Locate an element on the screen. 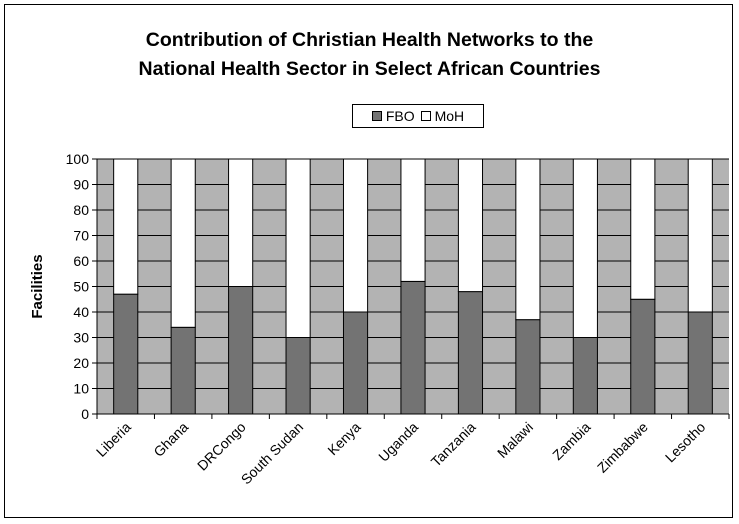 The width and height of the screenshot is (739, 524). bar-moh-zambia is located at coordinates (585, 248).